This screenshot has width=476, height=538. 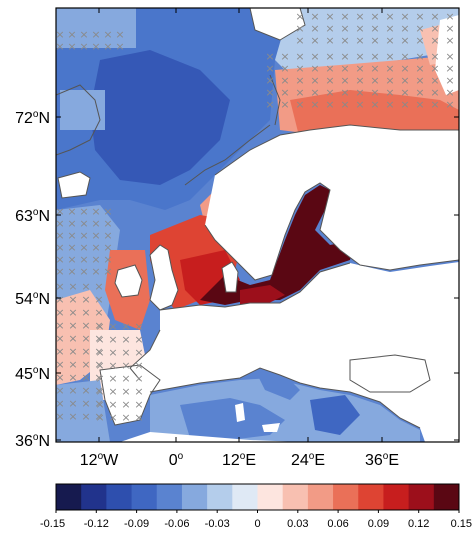 What do you see at coordinates (32, 374) in the screenshot?
I see `latitude-label-3: 45oN` at bounding box center [32, 374].